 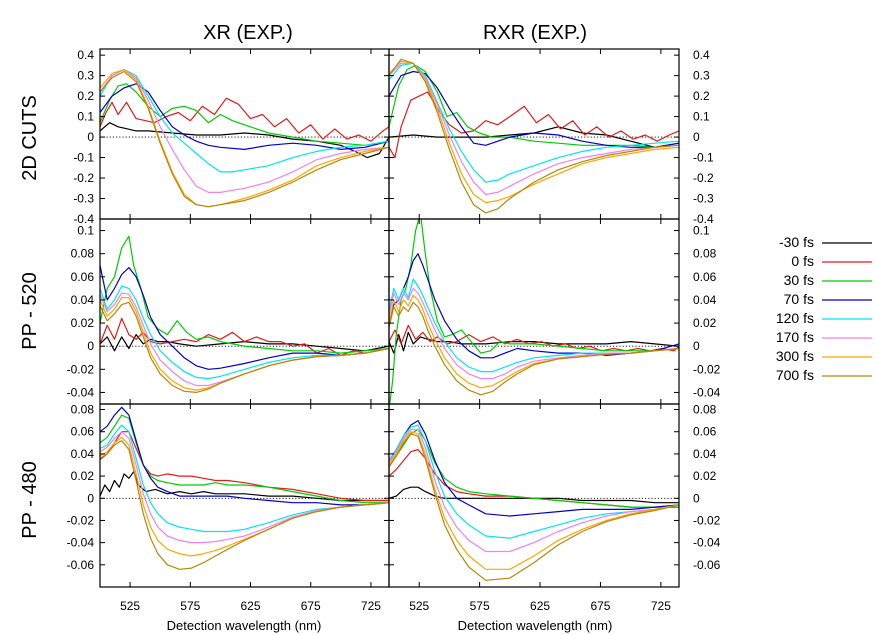 I want to click on panel-r0-c1: -0.4 -0.3 -0.2 -0.1 0 0.1 0.2 0.3 0.4, so click(x=551, y=137).